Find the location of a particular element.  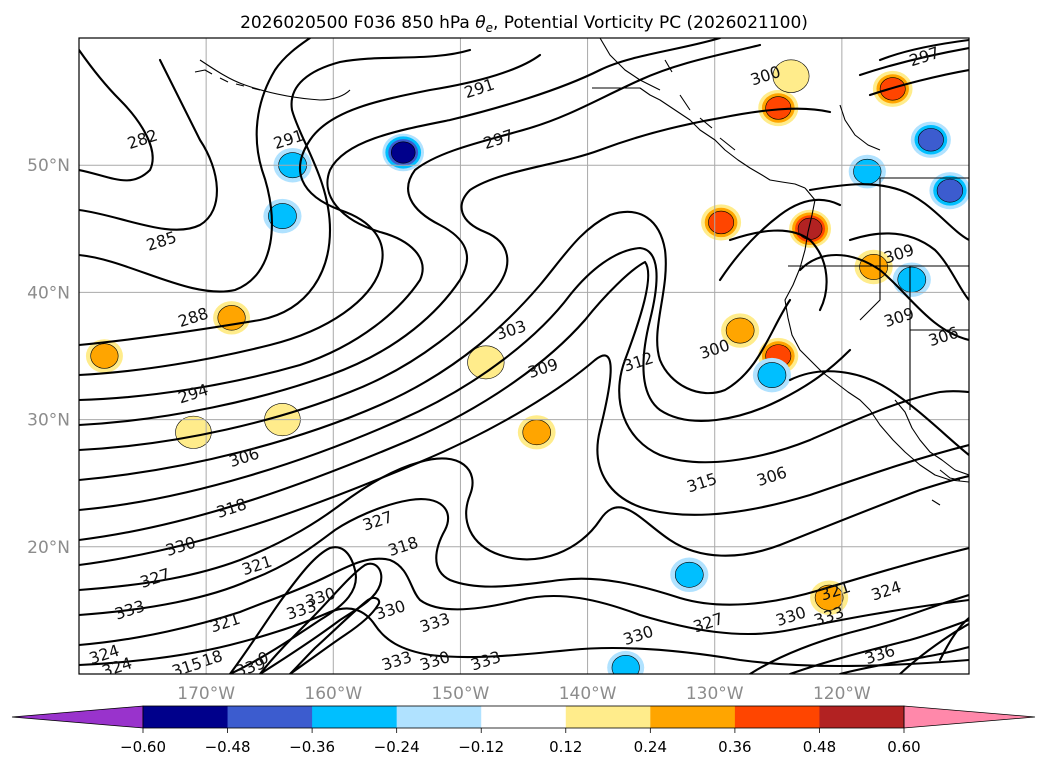

lat-tick-label: 40°N is located at coordinates (48, 293).